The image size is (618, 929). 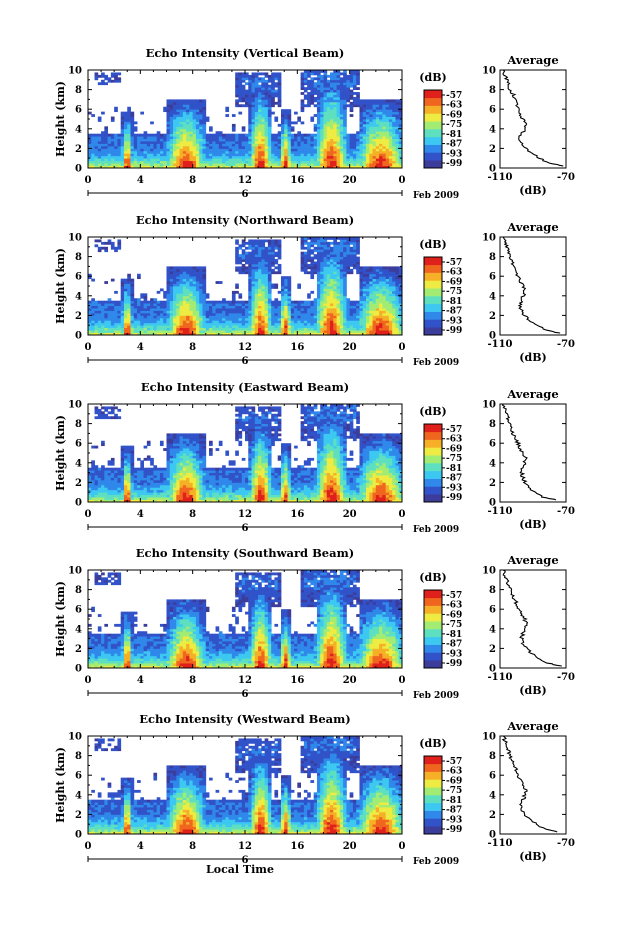 I want to click on y-axis-label: Height (km), so click(x=60, y=119).